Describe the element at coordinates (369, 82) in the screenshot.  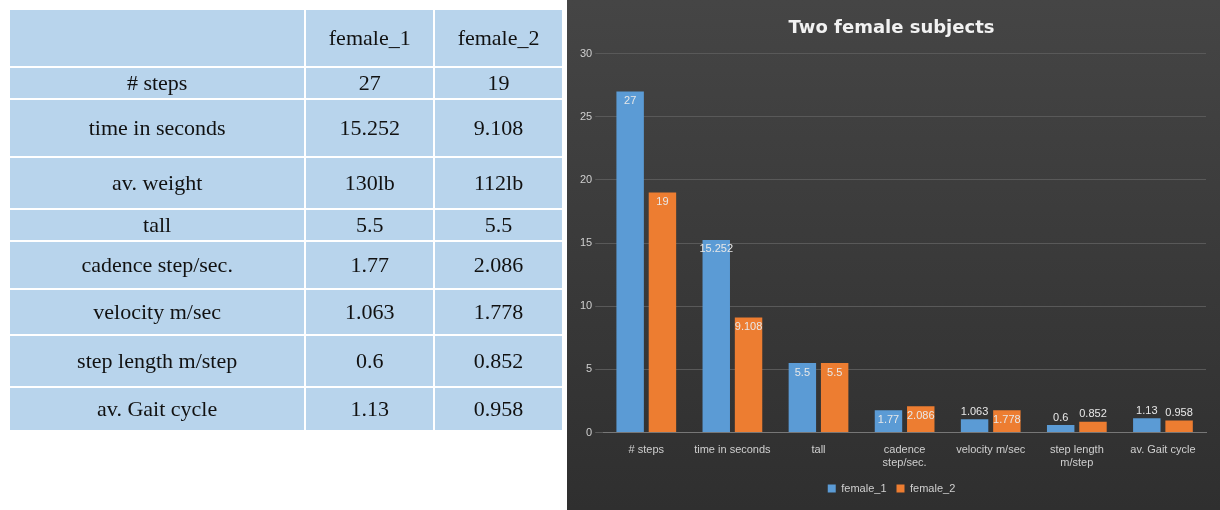
I see `text: 27` at that location.